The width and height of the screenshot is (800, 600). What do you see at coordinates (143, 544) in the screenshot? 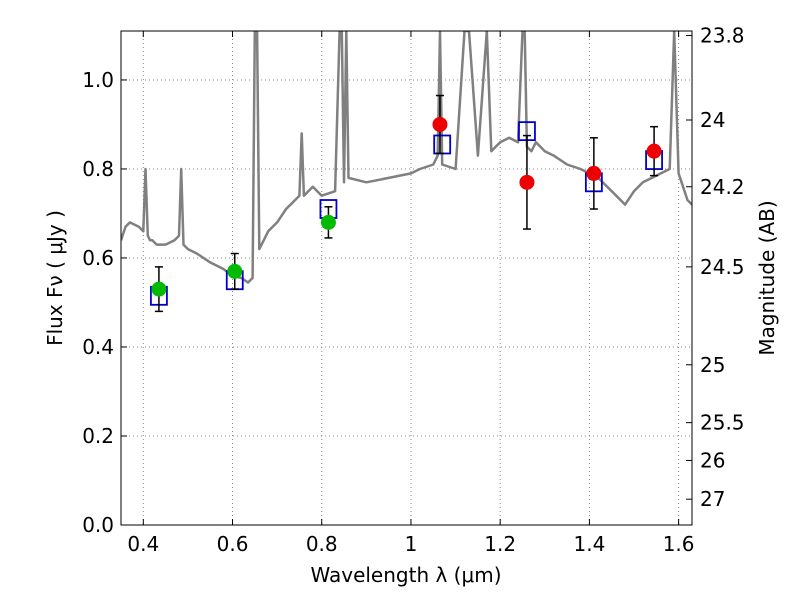
I see `x-tick-label: 0.4` at bounding box center [143, 544].